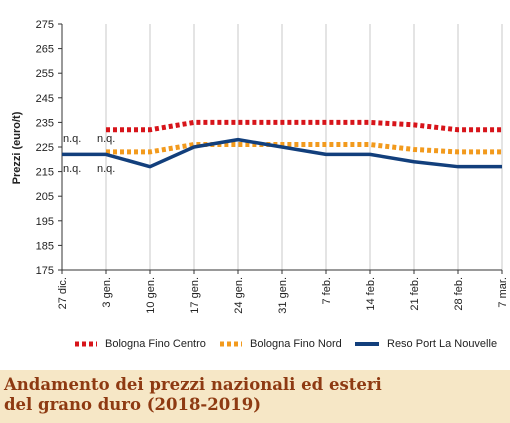 The image size is (510, 423). I want to click on legend-label: Reso Port La Nouvelle, so click(442, 344).